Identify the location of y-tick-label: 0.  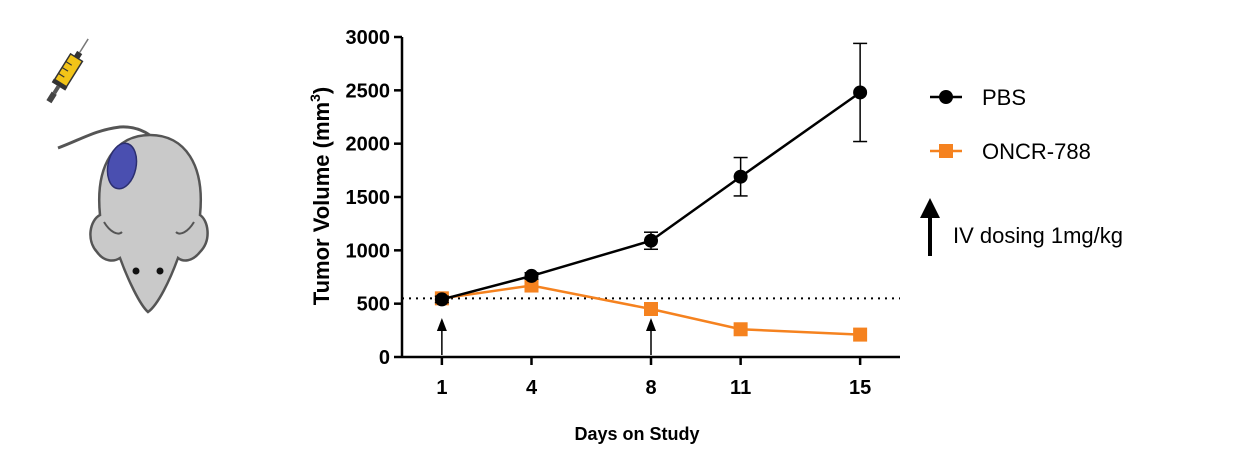
(384, 358).